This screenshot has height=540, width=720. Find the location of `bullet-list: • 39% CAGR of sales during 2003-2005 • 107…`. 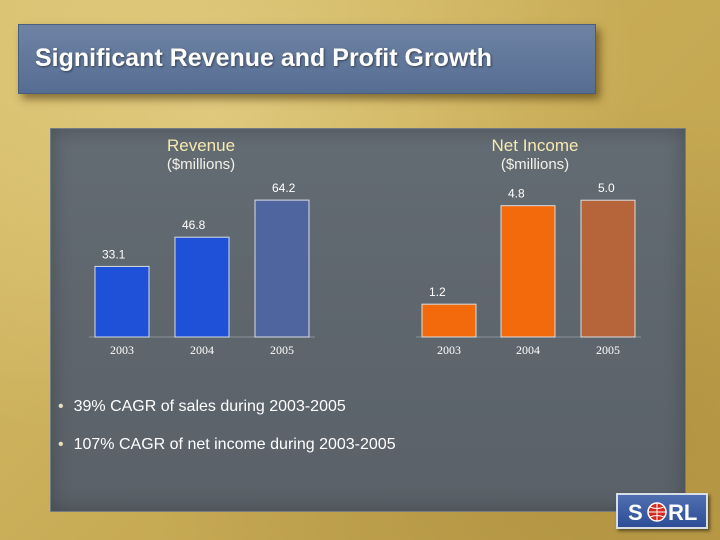

bullet-list: • 39% CAGR of sales during 2003-2005 • 107… is located at coordinates (227, 436).